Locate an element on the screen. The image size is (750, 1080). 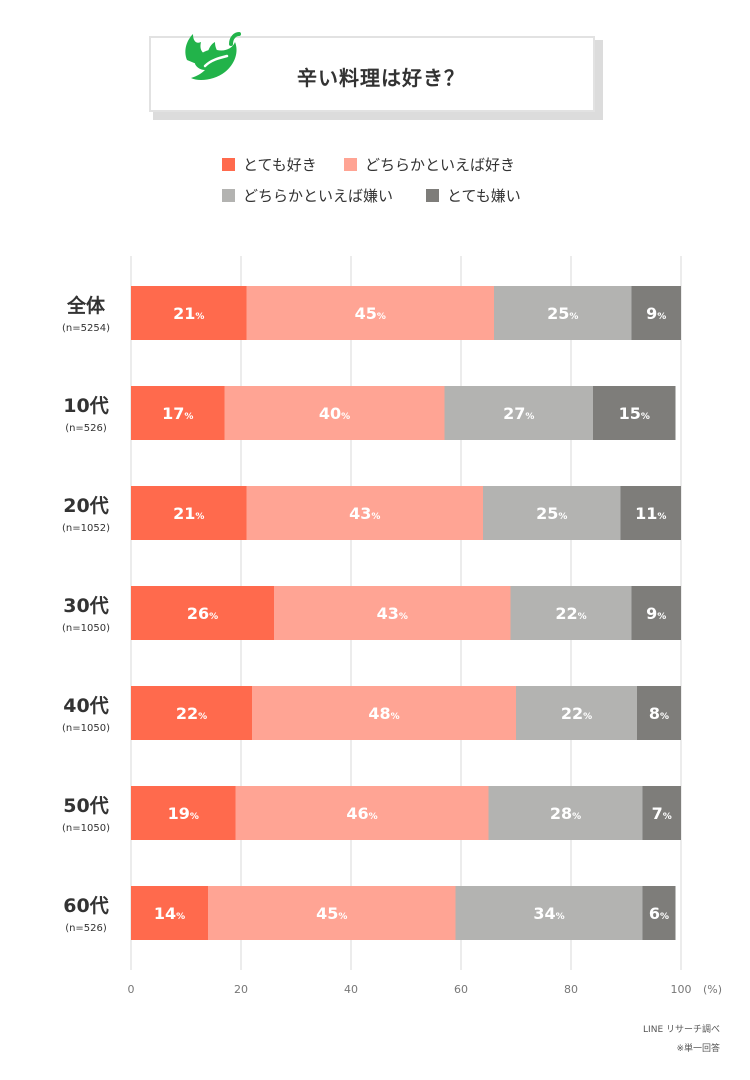
x-tick-label: 80 is located at coordinates (571, 989).